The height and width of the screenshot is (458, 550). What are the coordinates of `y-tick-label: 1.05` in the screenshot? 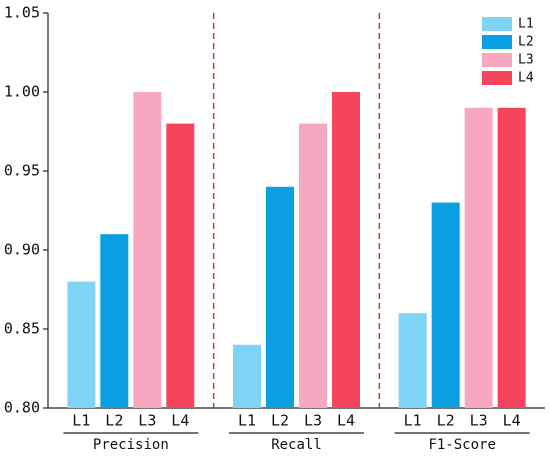 It's located at (22, 13).